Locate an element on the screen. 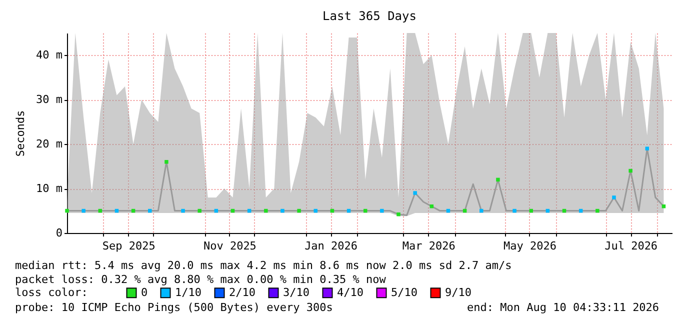 This screenshot has width=697, height=315. chart-title: Last 365 Days is located at coordinates (369, 16).